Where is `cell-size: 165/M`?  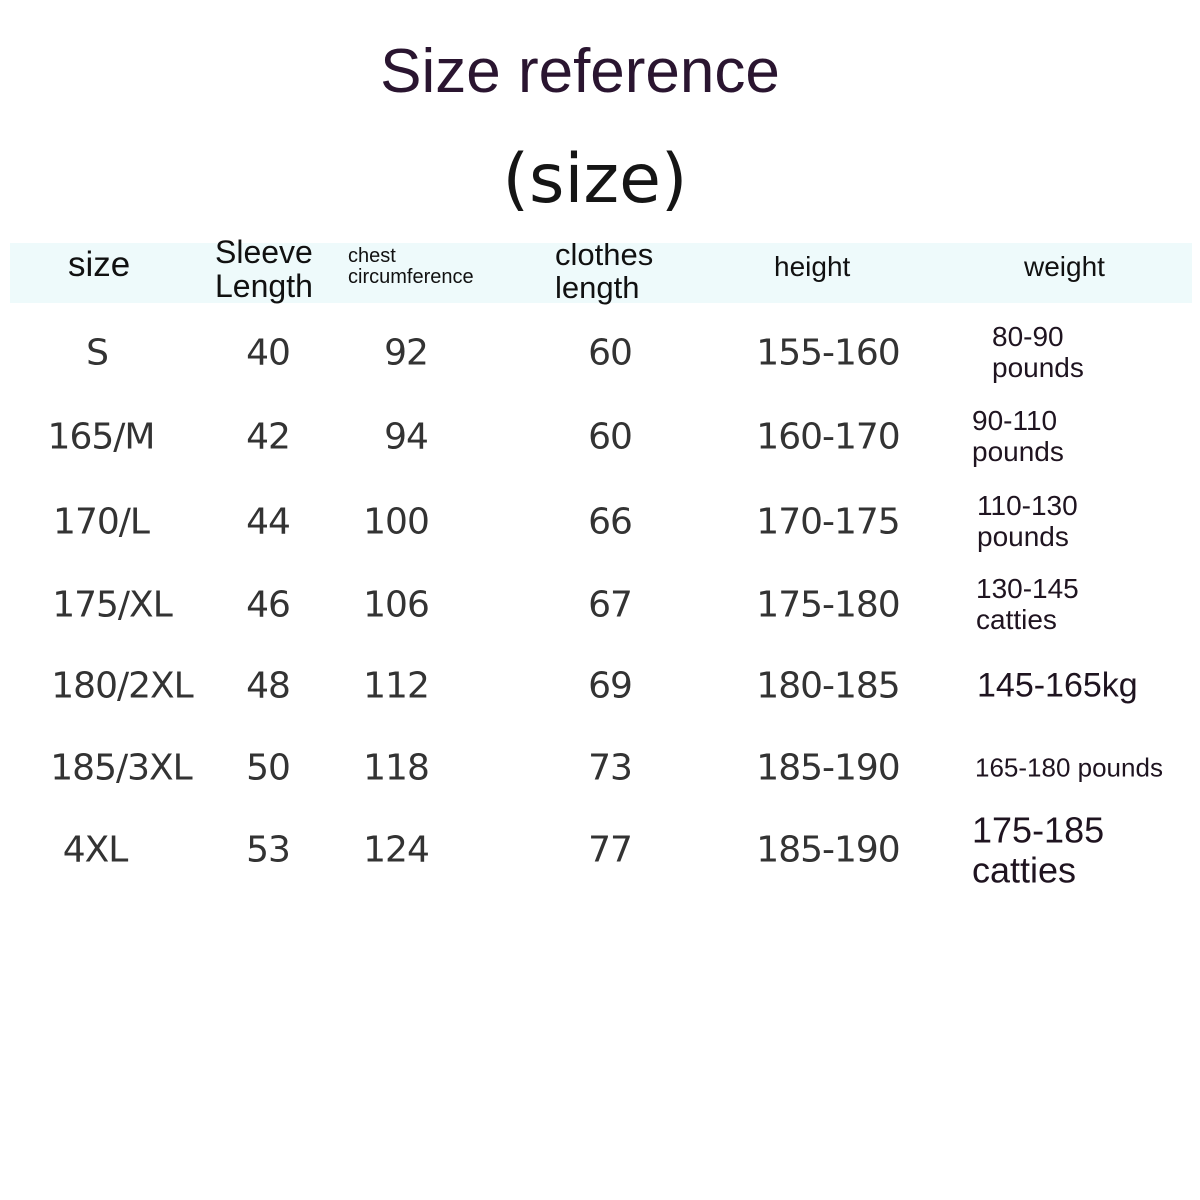 cell-size: 165/M is located at coordinates (101, 437).